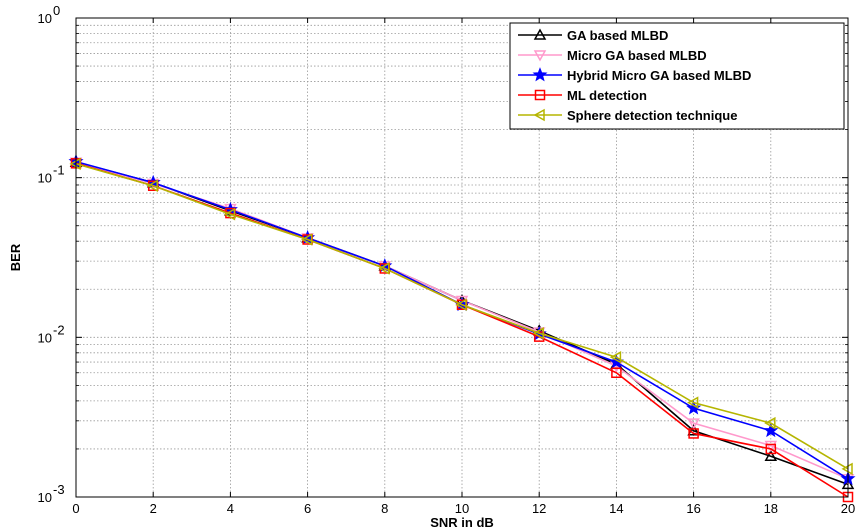  I want to click on legend-entry: Sphere detection technique, so click(627, 115).